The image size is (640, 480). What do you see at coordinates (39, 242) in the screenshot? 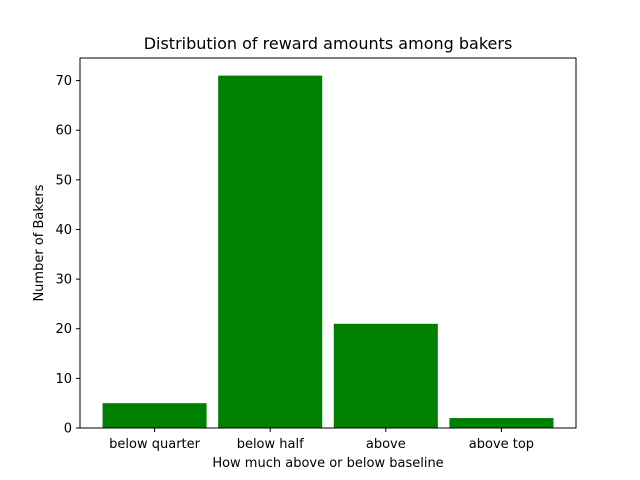
I see `y-axis-label: Number of Bakers` at bounding box center [39, 242].